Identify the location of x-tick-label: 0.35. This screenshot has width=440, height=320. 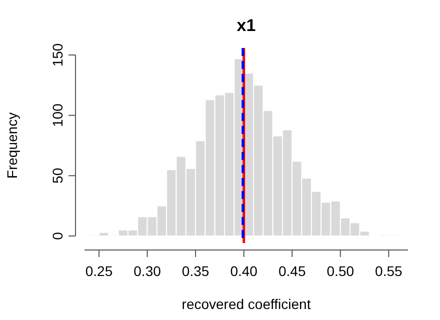
(196, 271).